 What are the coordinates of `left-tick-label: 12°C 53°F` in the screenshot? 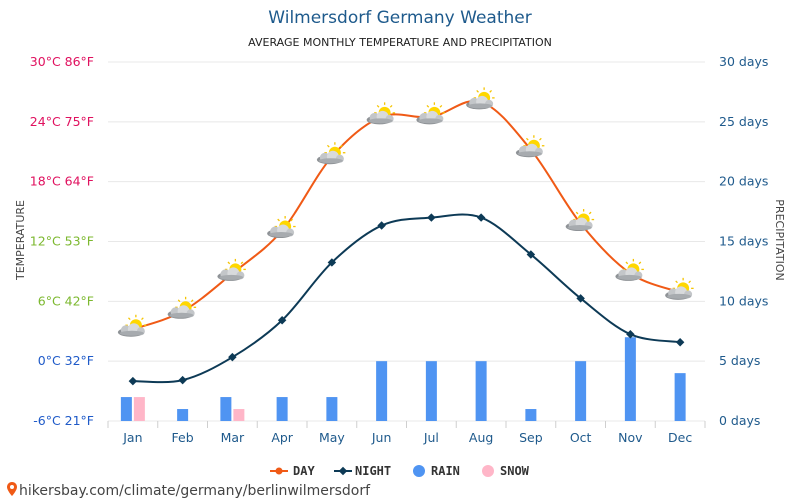 It's located at (62, 241).